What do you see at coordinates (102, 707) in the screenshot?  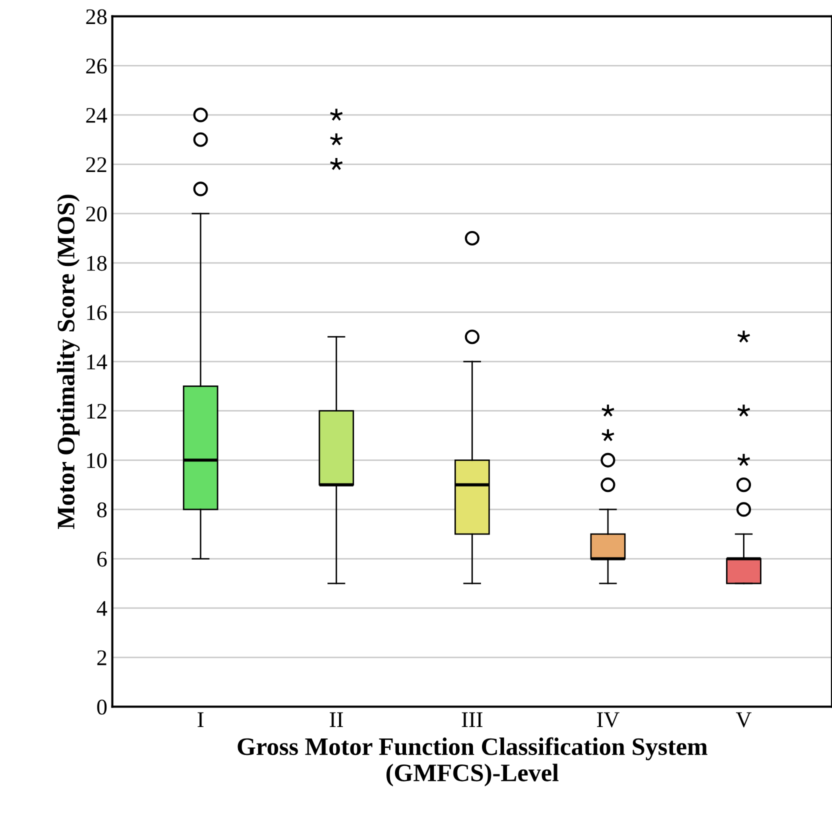 I see `y-tick-label: 0` at bounding box center [102, 707].